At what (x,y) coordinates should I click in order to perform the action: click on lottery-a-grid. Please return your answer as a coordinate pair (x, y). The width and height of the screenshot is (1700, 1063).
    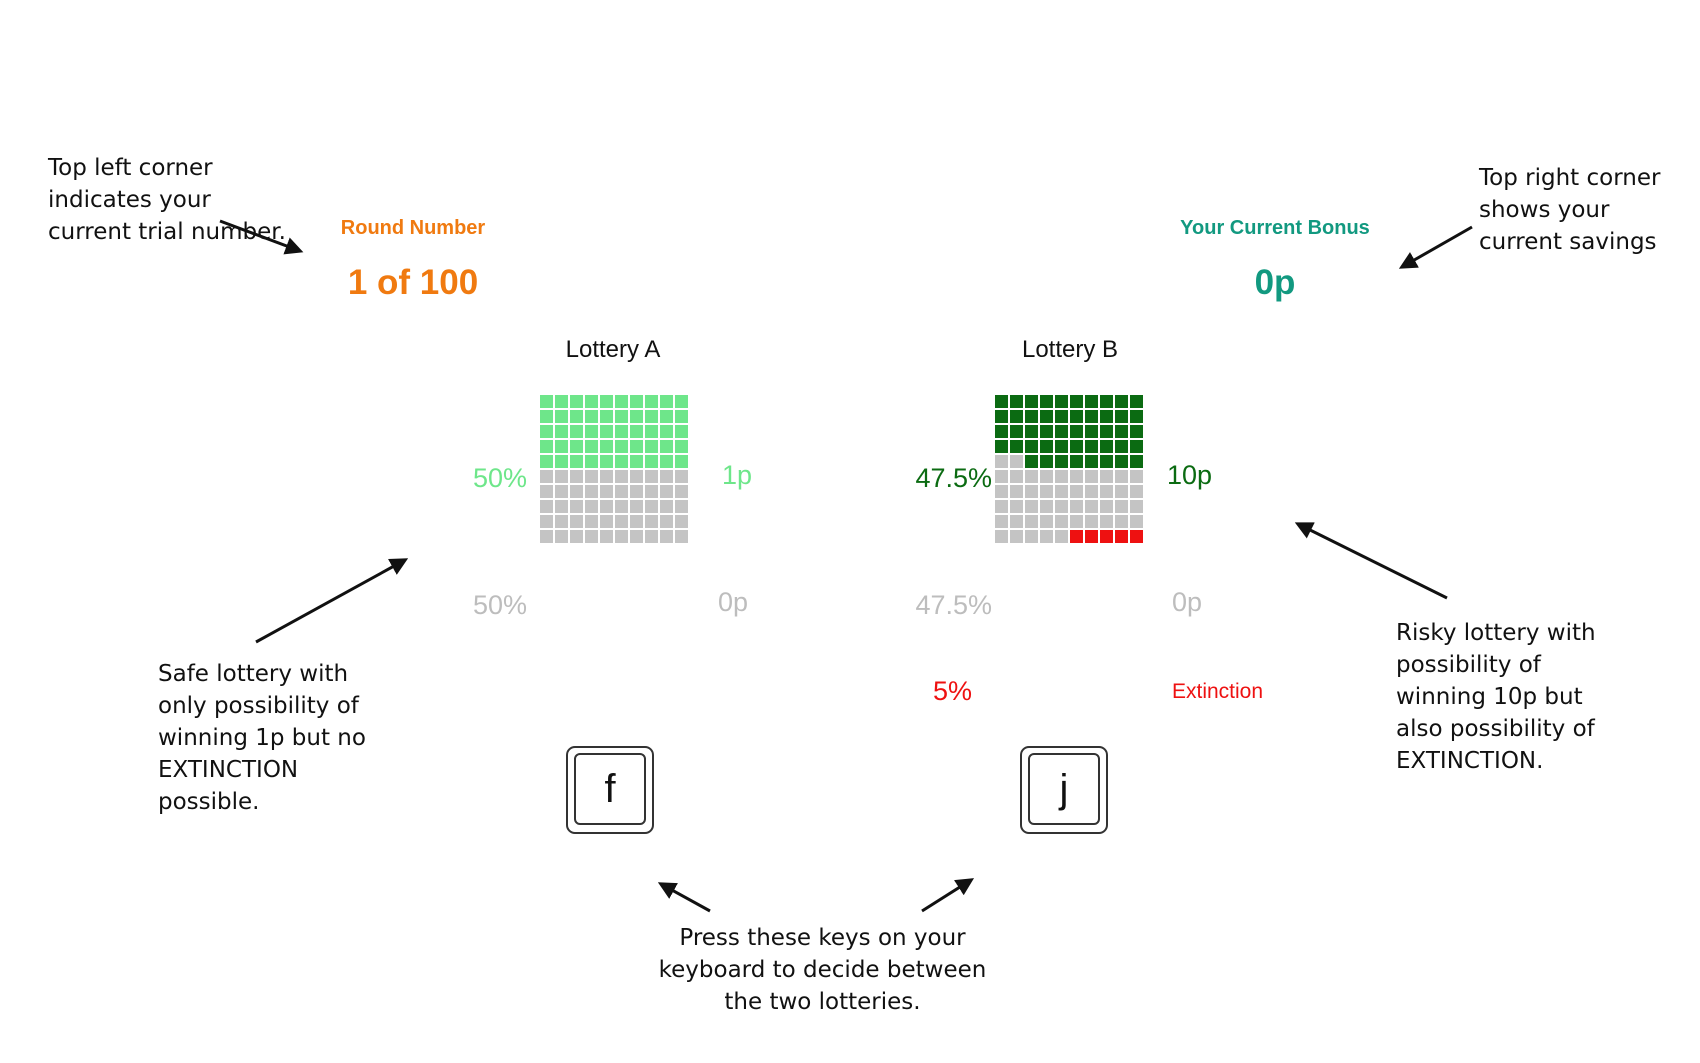
    Looking at the image, I should click on (614, 469).